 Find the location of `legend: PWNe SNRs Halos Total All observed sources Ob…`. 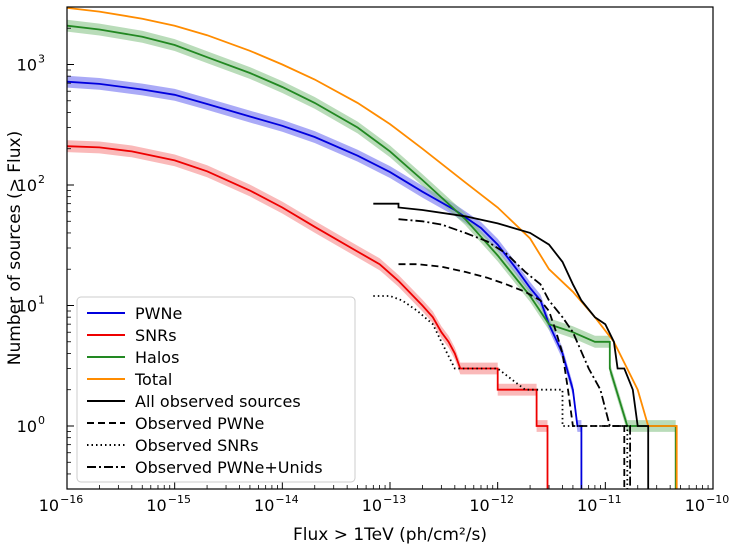

legend: PWNe SNRs Halos Total All observed sources Ob… is located at coordinates (216, 389).